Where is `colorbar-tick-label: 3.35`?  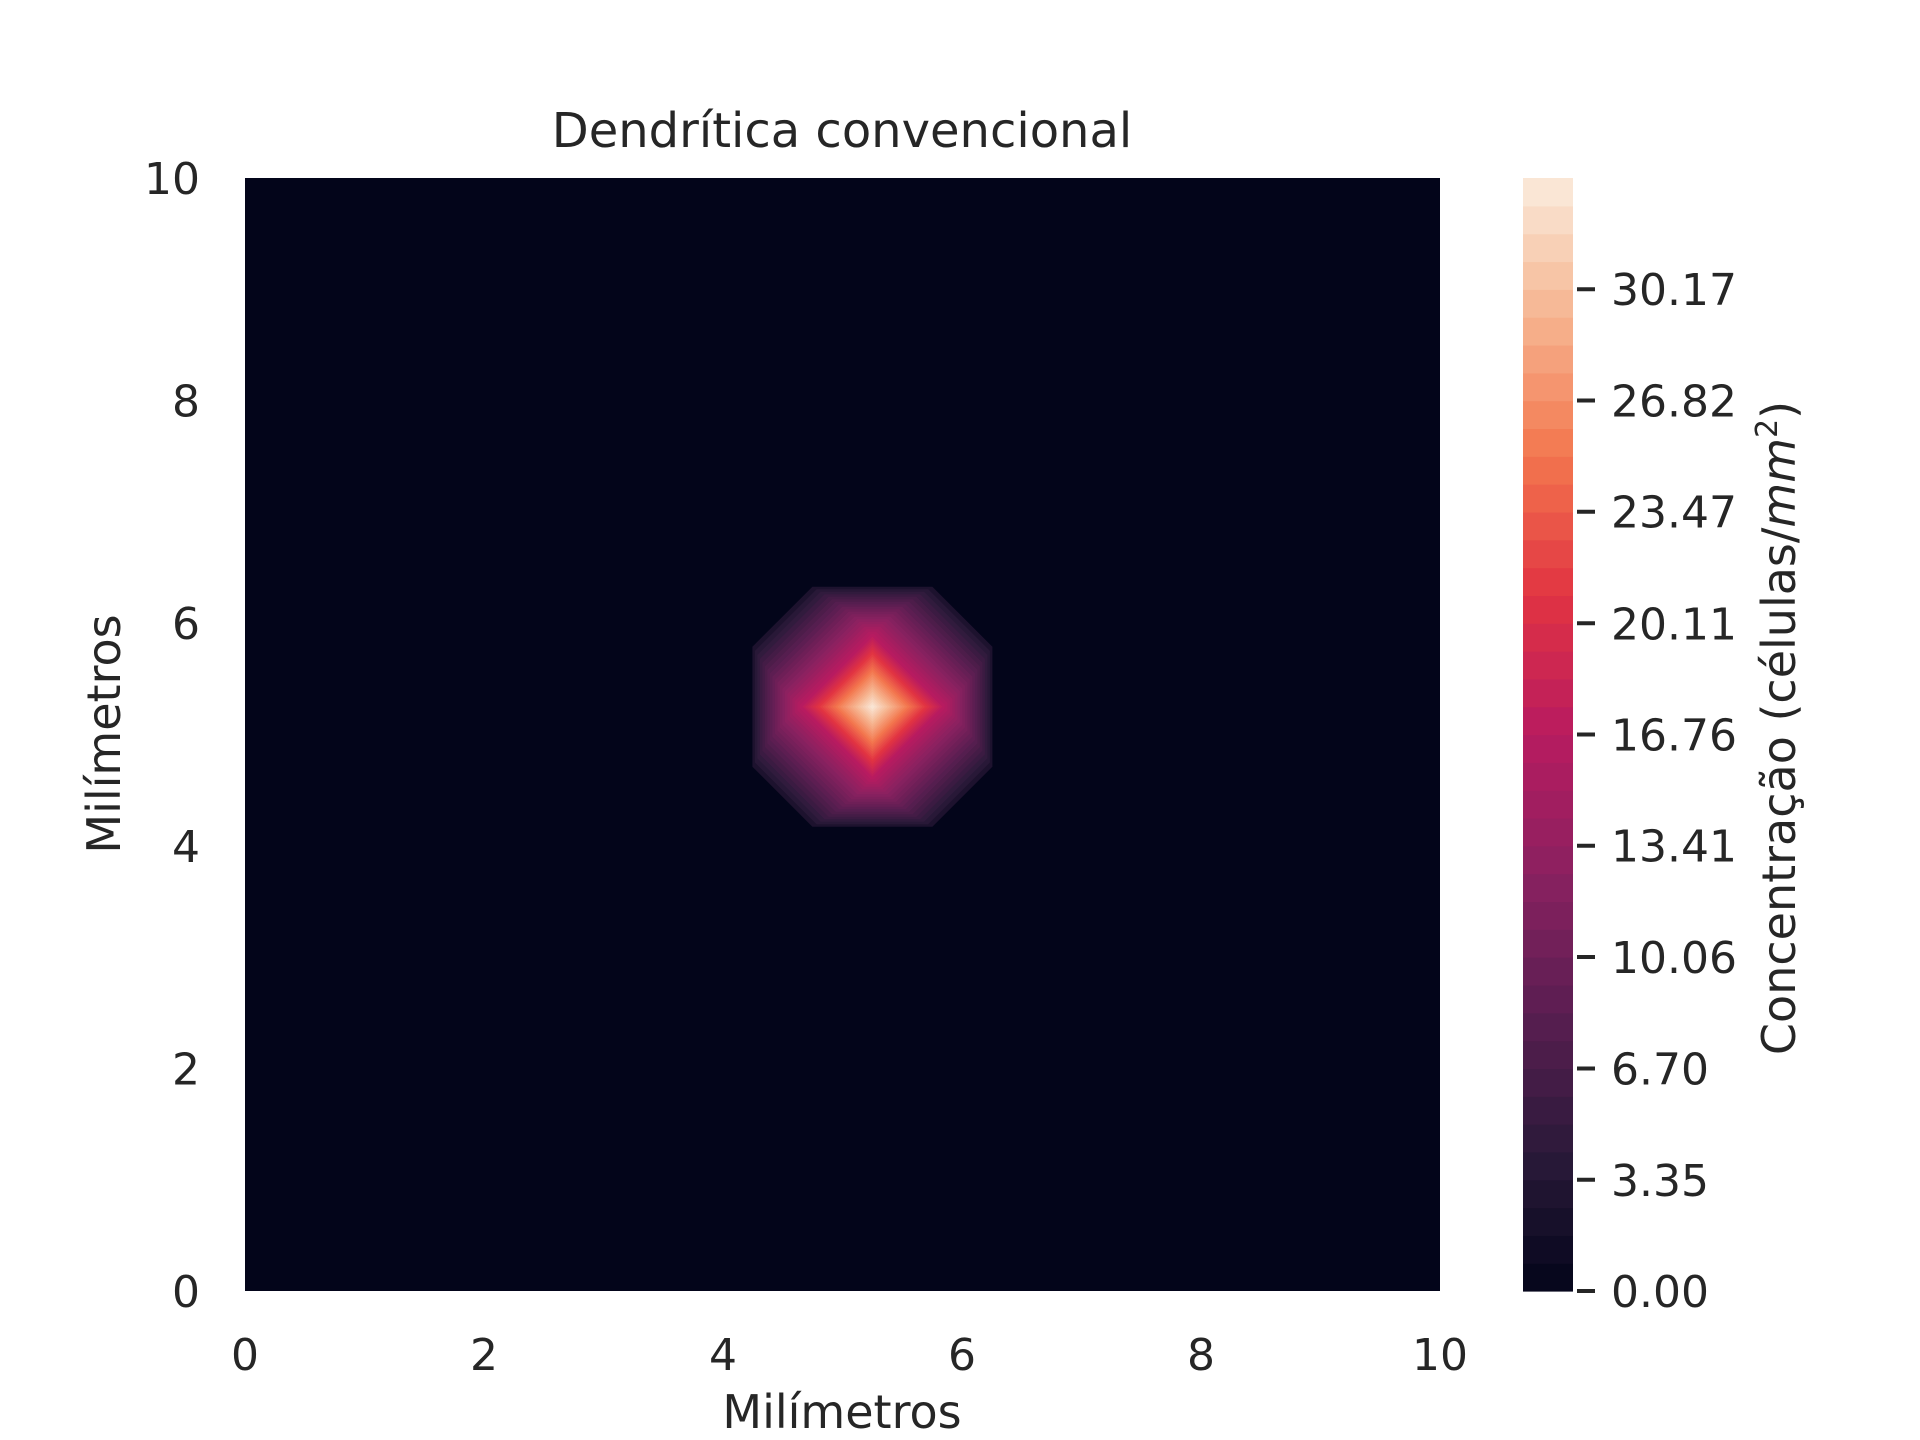
colorbar-tick-label: 3.35 is located at coordinates (1660, 1181).